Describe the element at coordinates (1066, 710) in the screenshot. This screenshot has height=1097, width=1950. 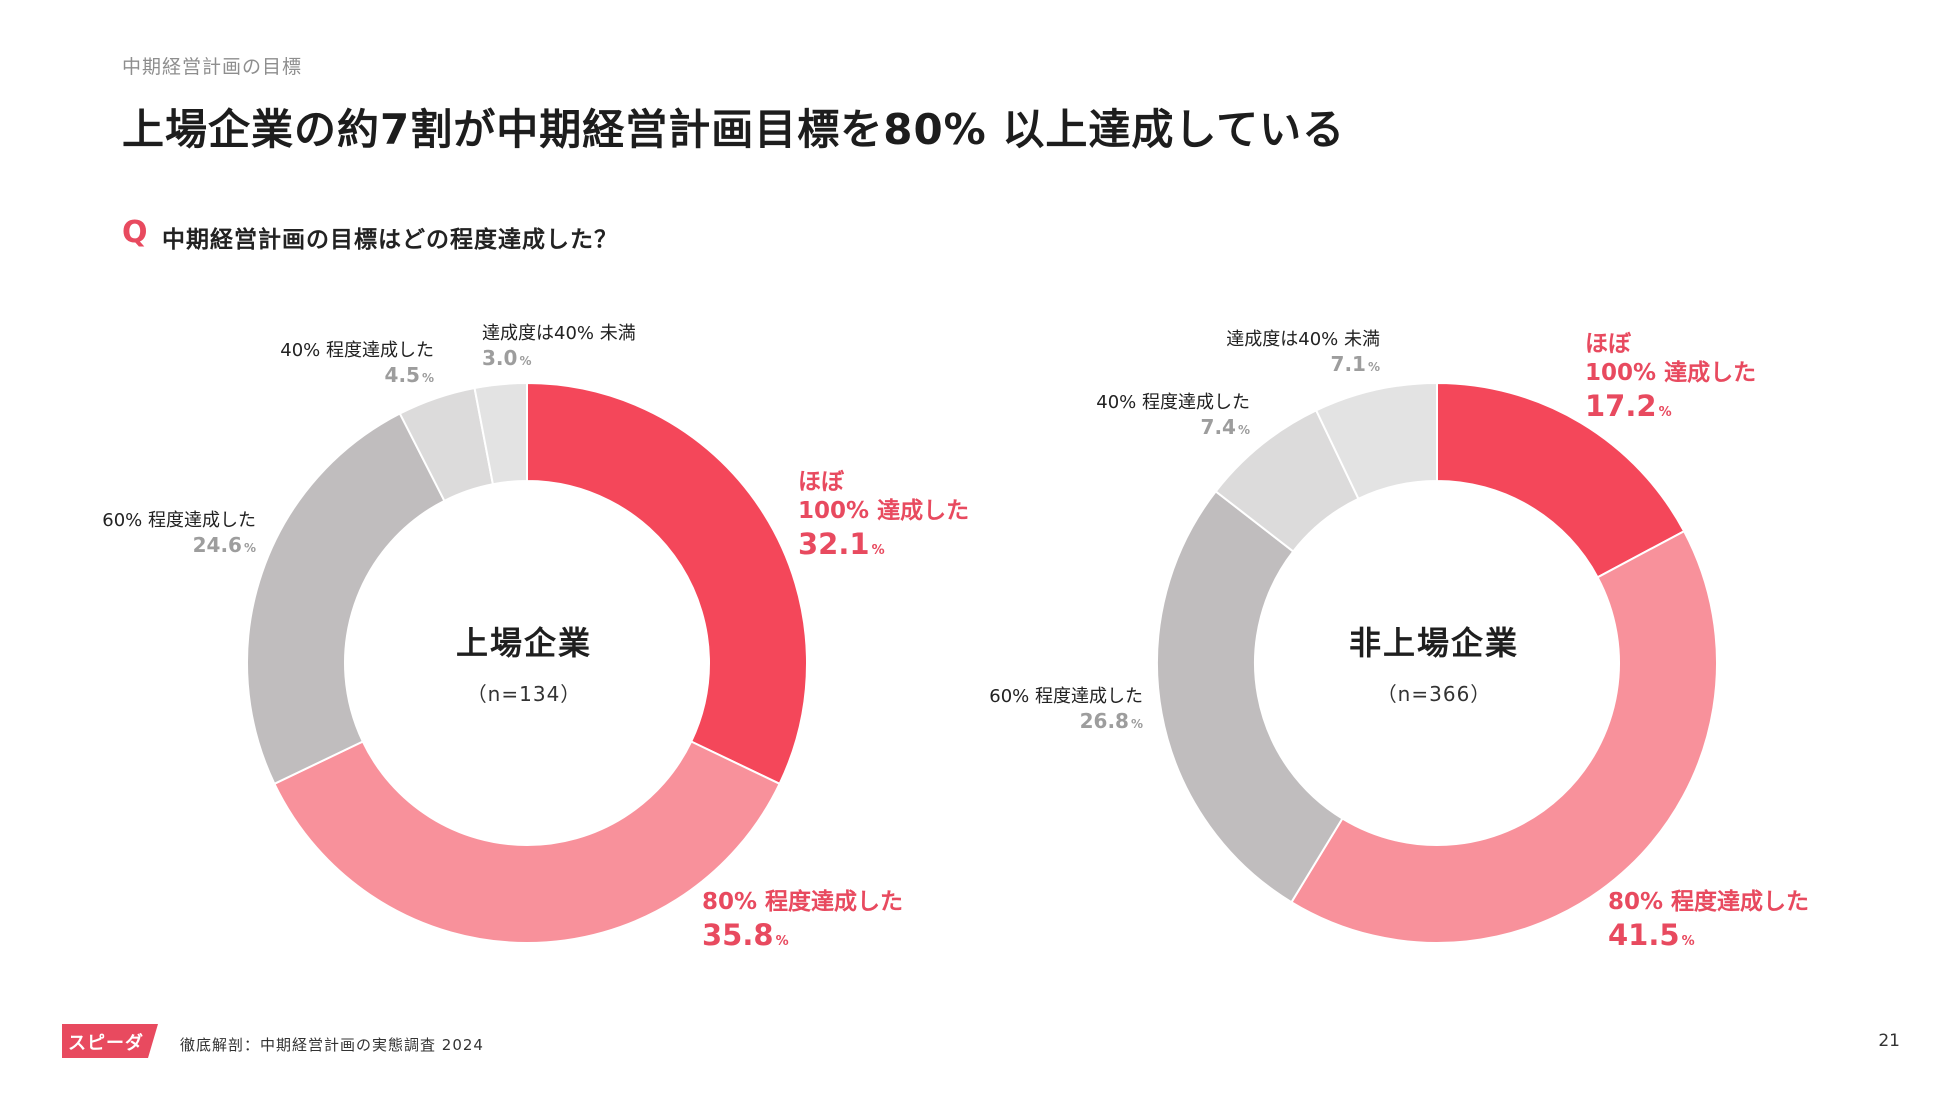
I see `slice-label-unlisted-60: 60% 程度達成した 26.8%` at that location.